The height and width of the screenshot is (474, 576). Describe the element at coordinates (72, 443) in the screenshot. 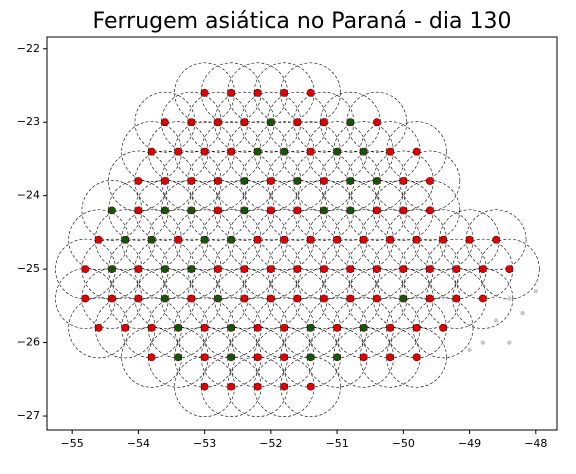

I see `x-tick-label: −55` at that location.